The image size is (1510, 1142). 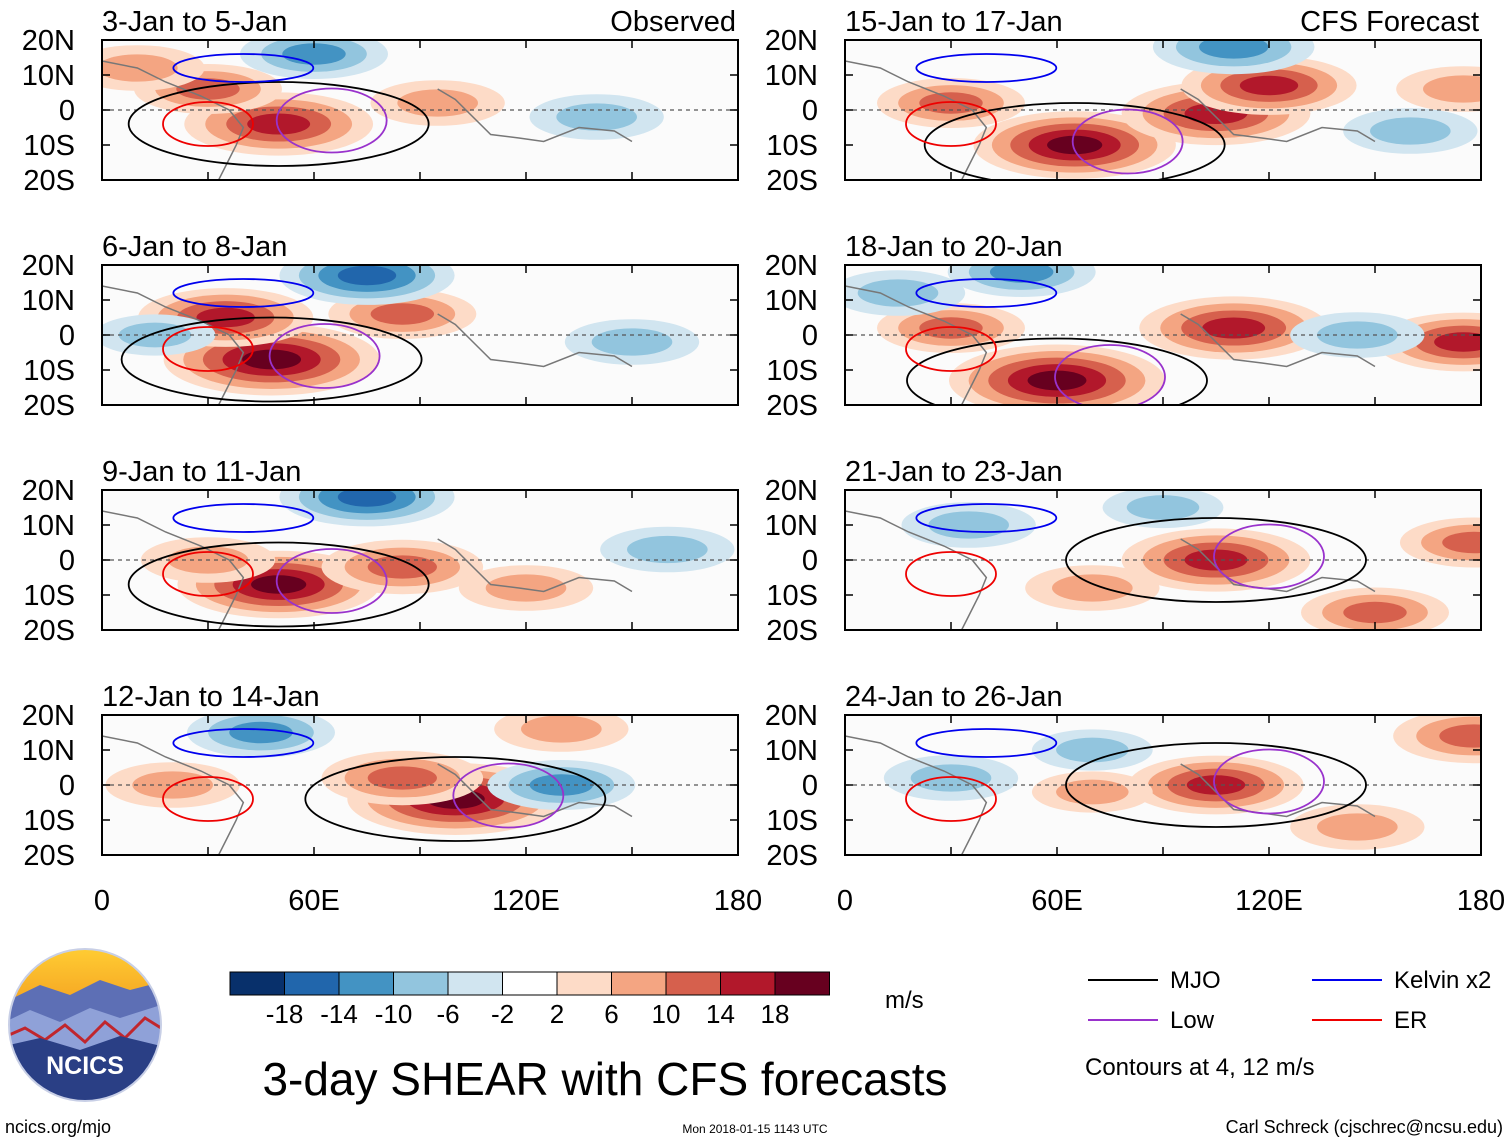 What do you see at coordinates (502, 1014) in the screenshot?
I see `colorbar-tick-label: -2` at bounding box center [502, 1014].